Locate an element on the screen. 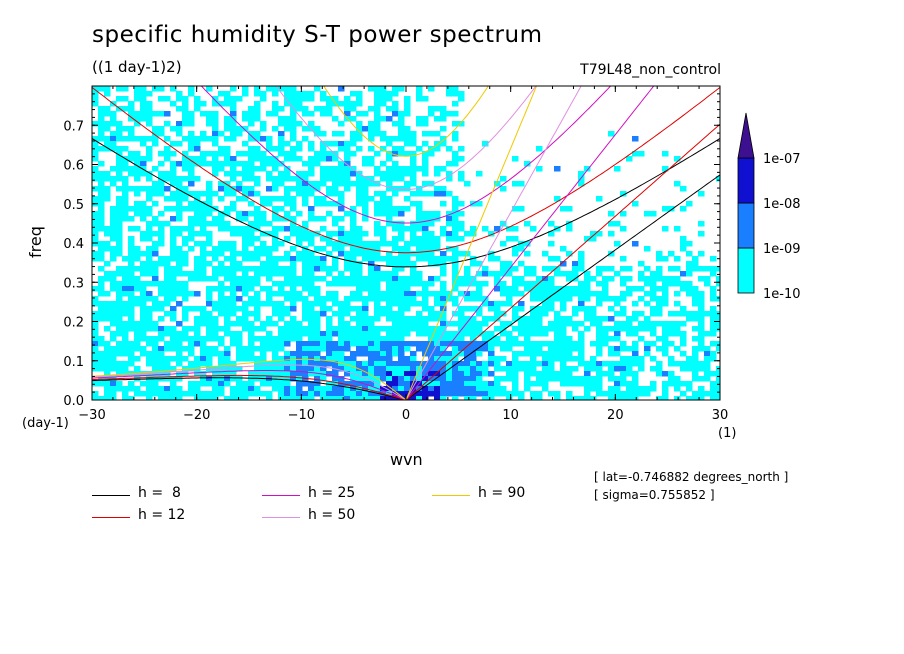 Image resolution: width=904 pixels, height=654 pixels. y-tick-label: 0.6 is located at coordinates (73, 166).